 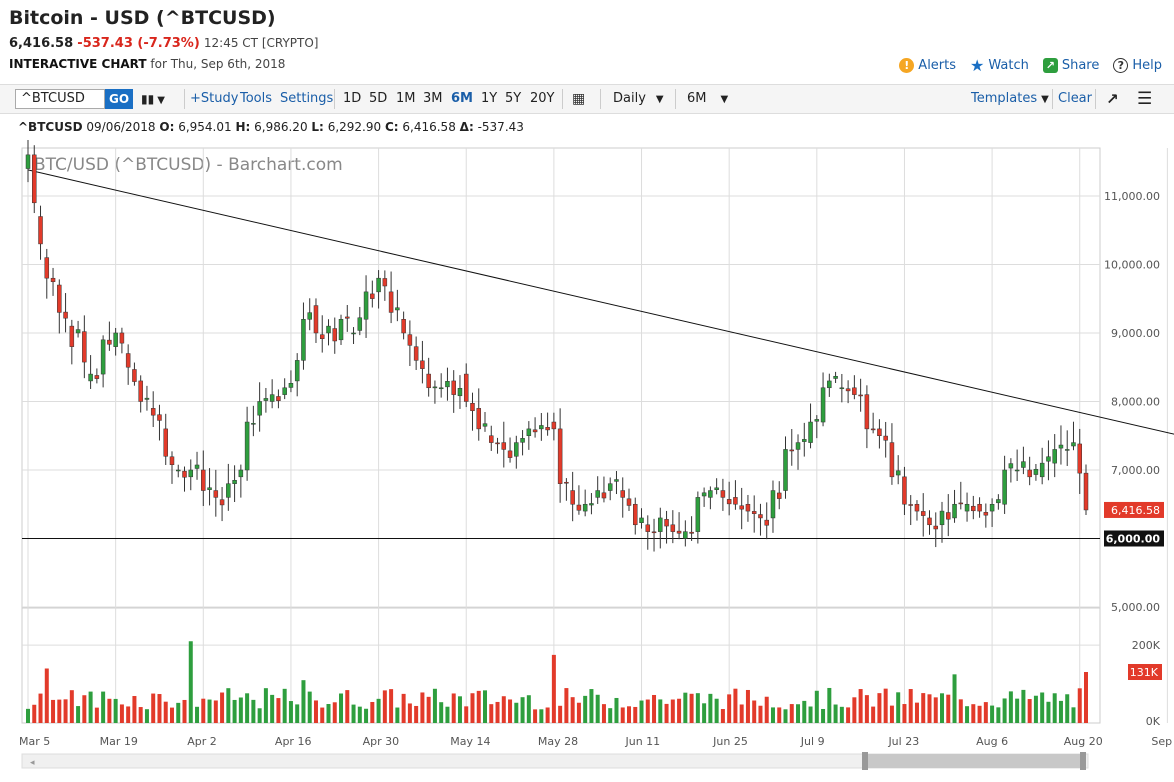 I want to click on scroll-left-icon: ◂, so click(x=32, y=763).